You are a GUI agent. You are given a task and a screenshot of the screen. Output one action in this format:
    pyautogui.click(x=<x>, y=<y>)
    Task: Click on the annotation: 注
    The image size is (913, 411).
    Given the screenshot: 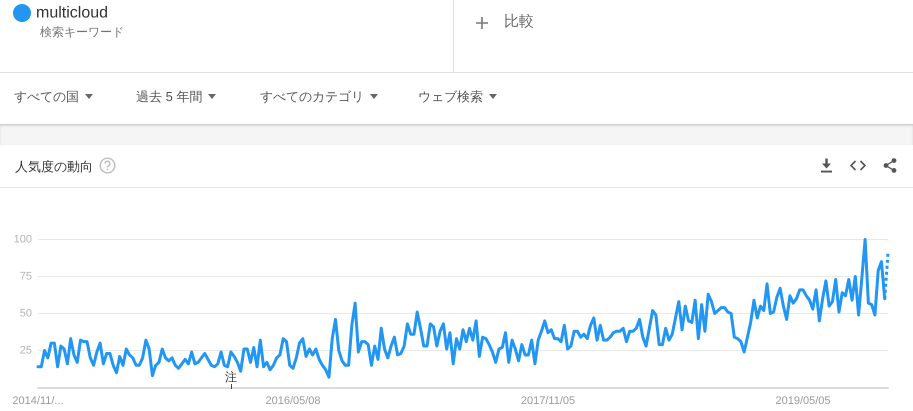 What is the action you would take?
    pyautogui.click(x=231, y=377)
    